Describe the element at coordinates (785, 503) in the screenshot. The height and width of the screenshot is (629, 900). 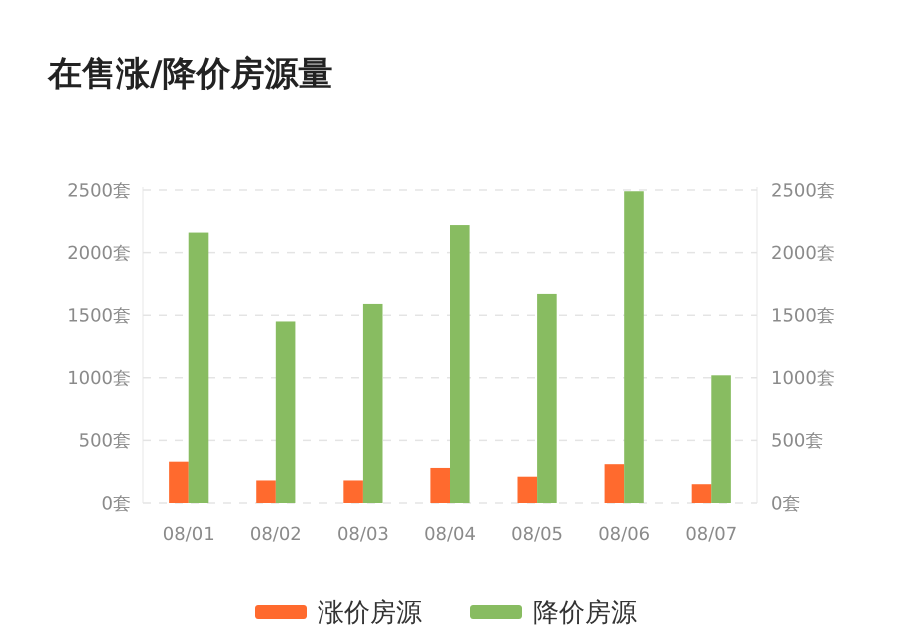
I see `y2-tick-label: 0套` at that location.